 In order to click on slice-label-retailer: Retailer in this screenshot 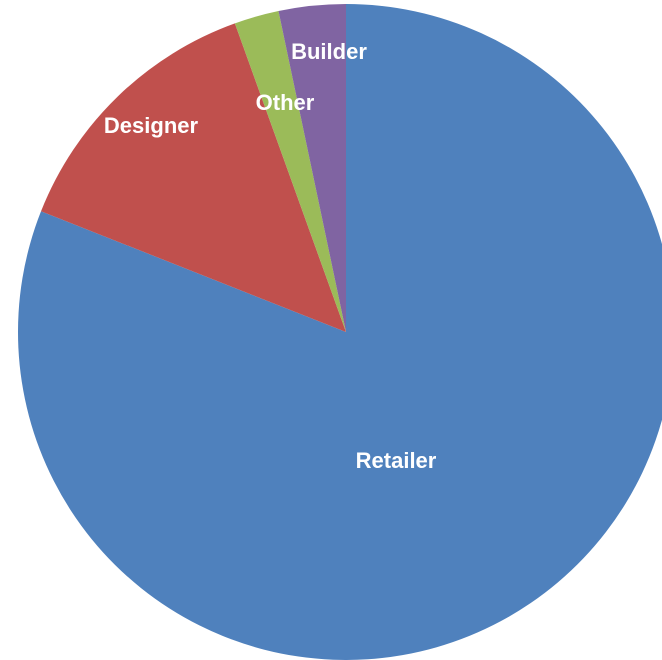, I will do `click(396, 460)`.